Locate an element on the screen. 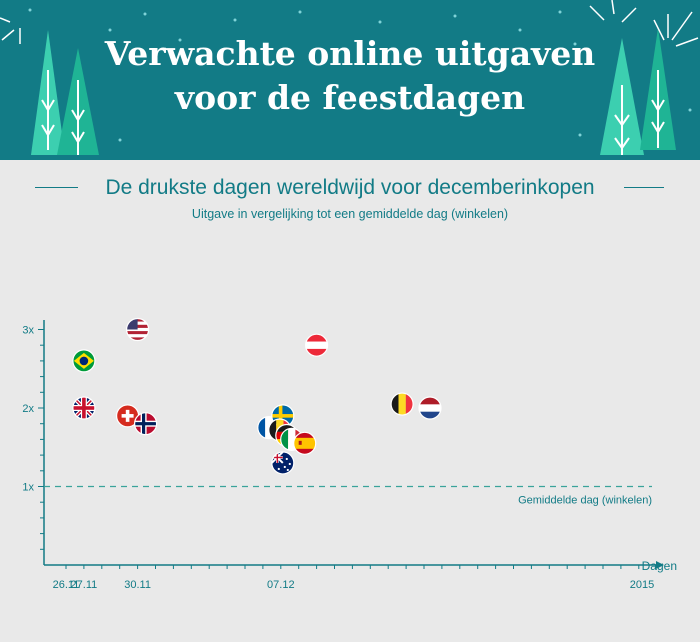 This screenshot has height=642, width=700. reference-line-label: Gemiddelde dag (winkelen) is located at coordinates (585, 501).